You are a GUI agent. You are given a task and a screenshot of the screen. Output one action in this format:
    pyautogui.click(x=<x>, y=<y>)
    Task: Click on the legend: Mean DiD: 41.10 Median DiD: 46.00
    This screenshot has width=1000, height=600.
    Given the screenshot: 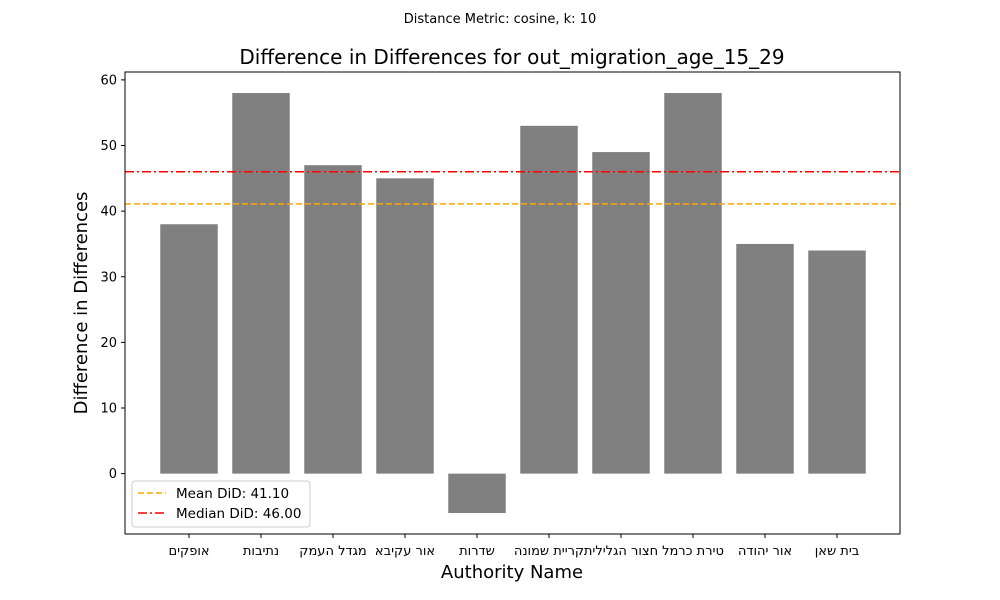 What is the action you would take?
    pyautogui.click(x=221, y=504)
    